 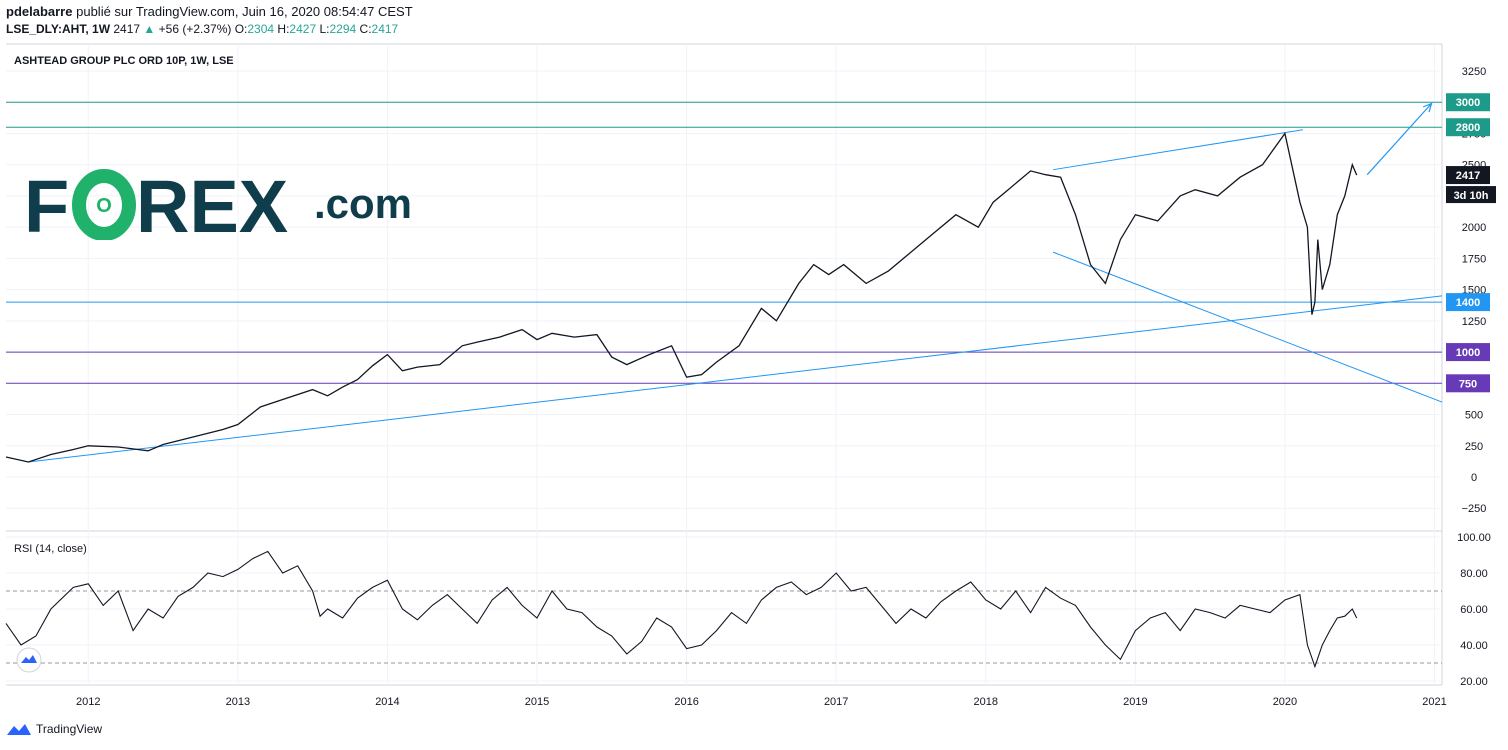 I want to click on level-tag-2800: 2800, so click(x=1468, y=127).